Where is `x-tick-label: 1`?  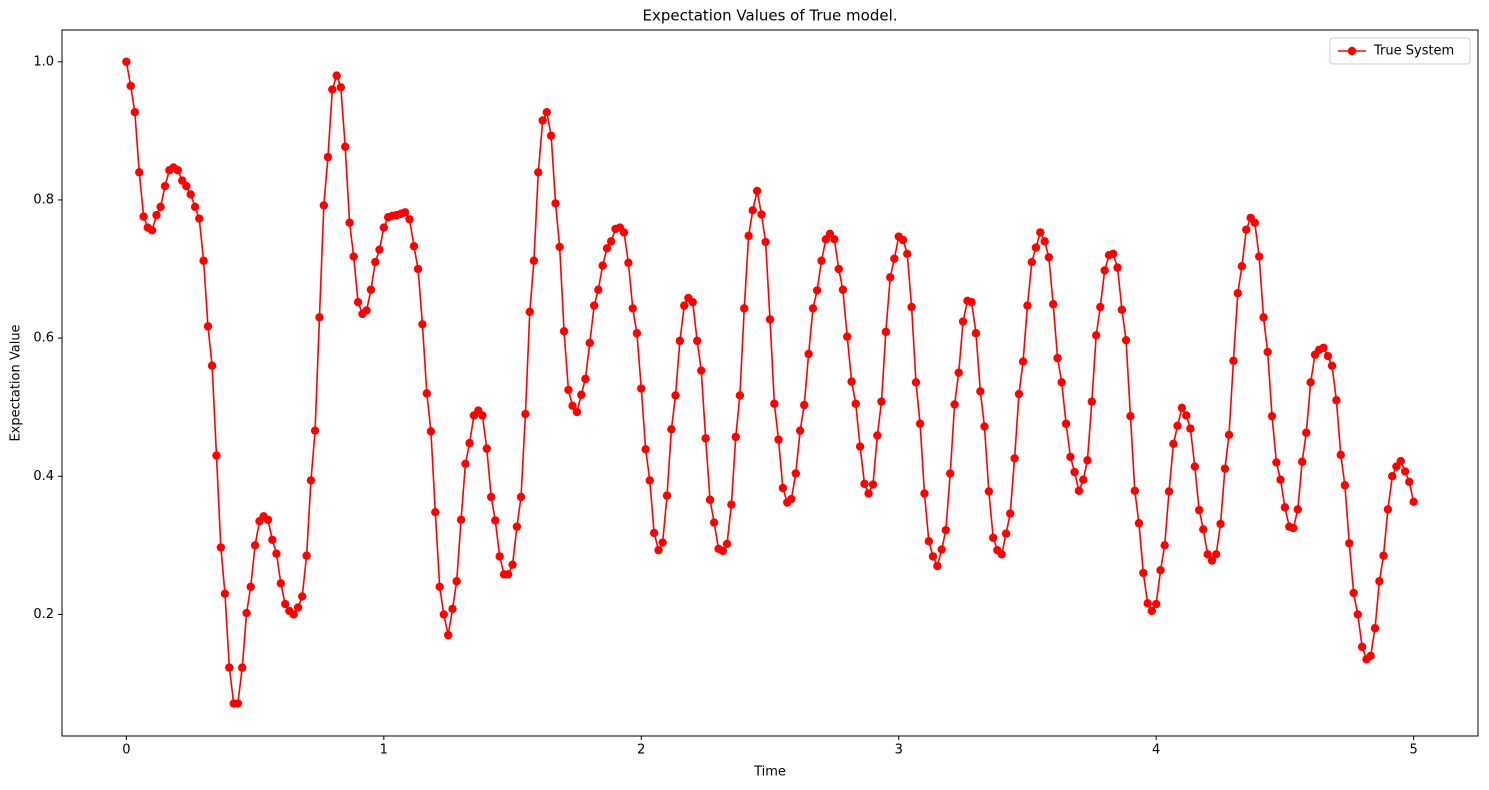 x-tick-label: 1 is located at coordinates (384, 750).